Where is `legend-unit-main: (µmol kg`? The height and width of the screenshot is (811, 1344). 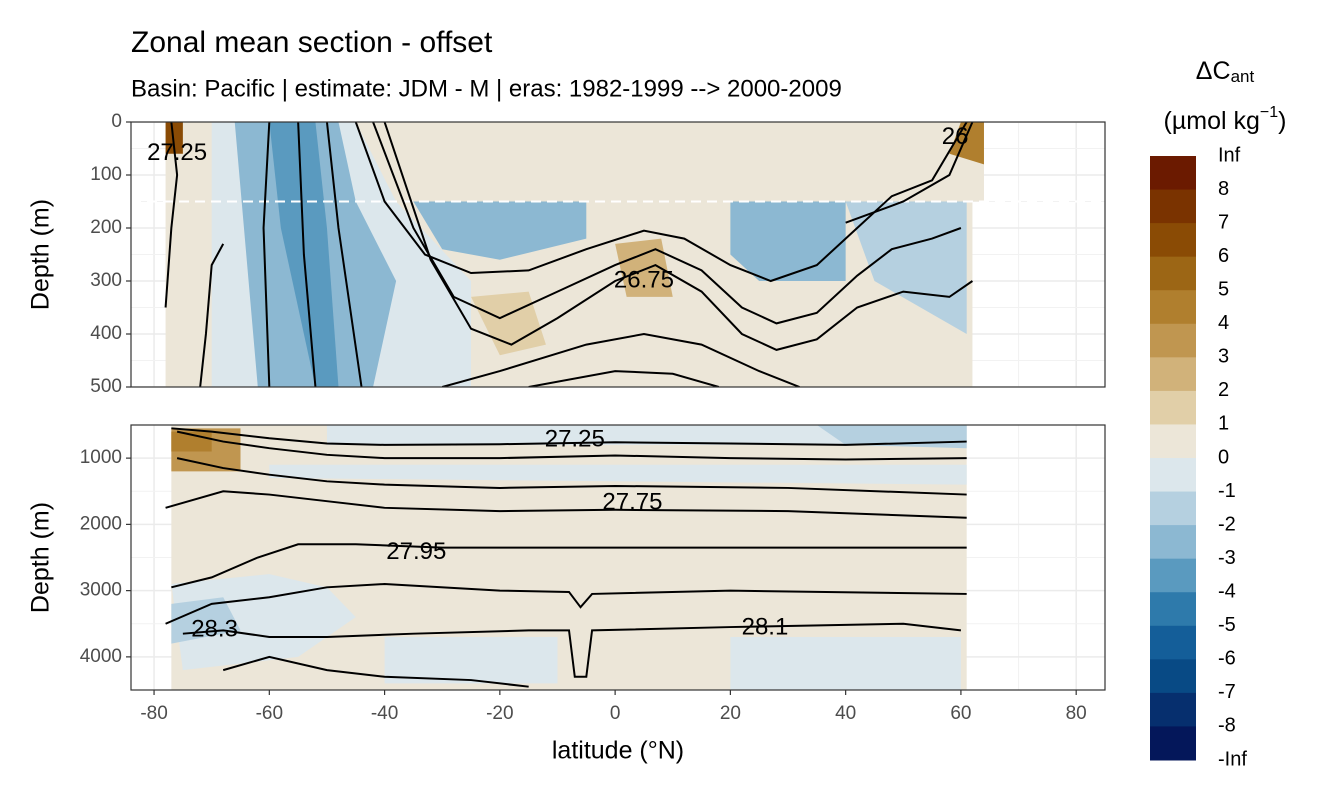
legend-unit-main: (µmol kg is located at coordinates (1212, 121).